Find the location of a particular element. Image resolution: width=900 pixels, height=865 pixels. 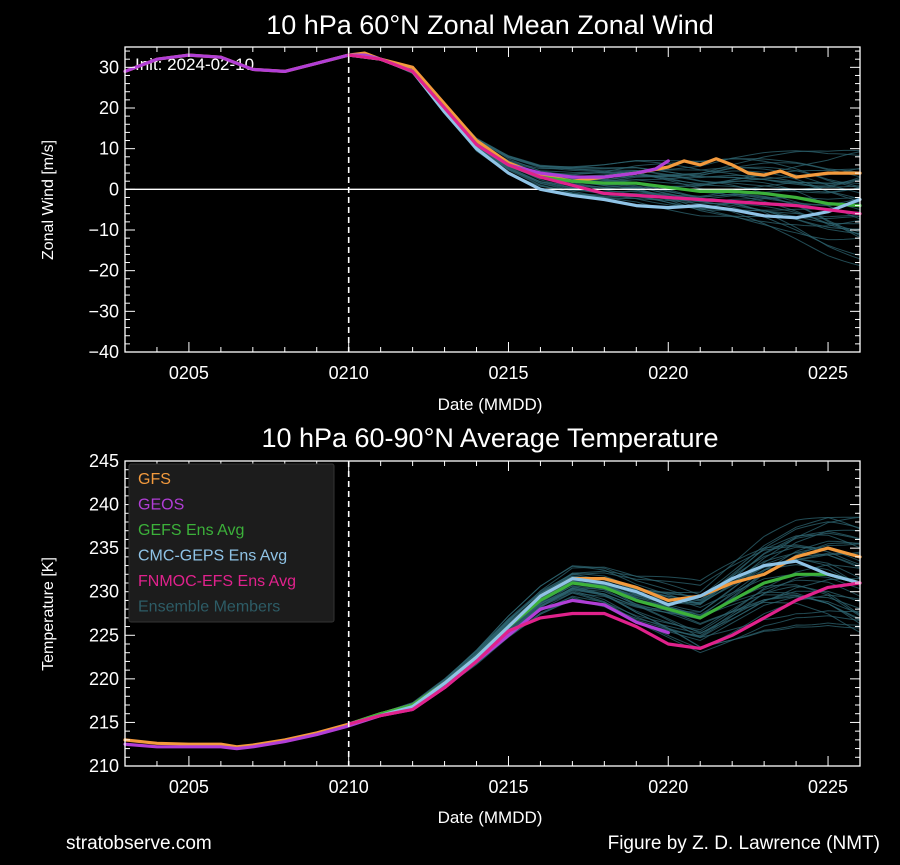

legend-box is located at coordinates (231, 543).